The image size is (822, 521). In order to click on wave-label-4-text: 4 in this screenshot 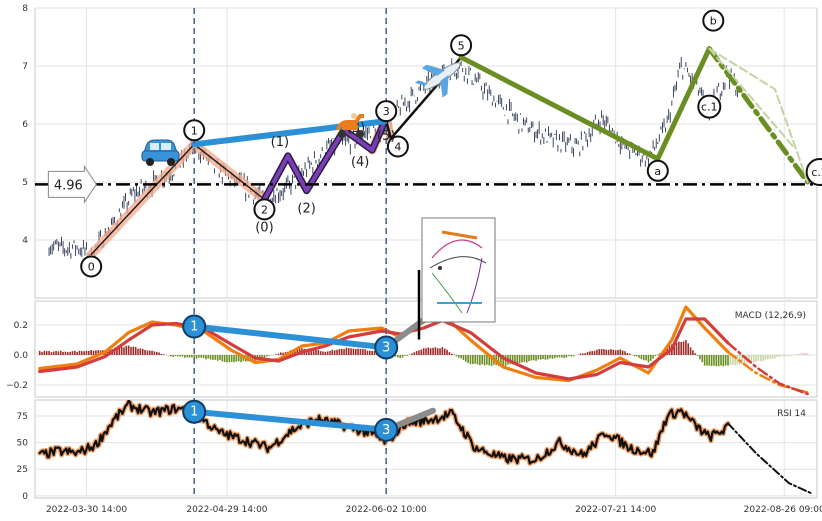, I will do `click(397, 147)`.